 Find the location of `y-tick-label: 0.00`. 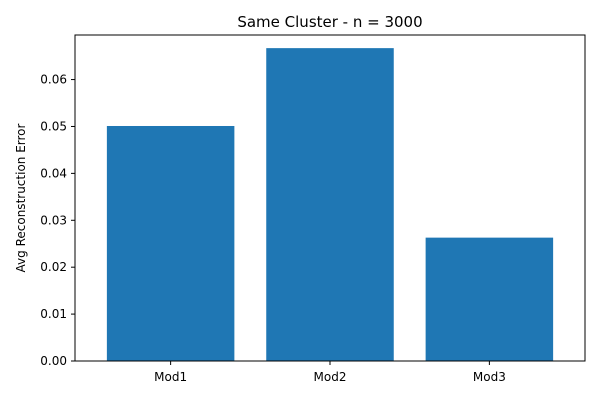

y-tick-label: 0.00 is located at coordinates (53, 361).